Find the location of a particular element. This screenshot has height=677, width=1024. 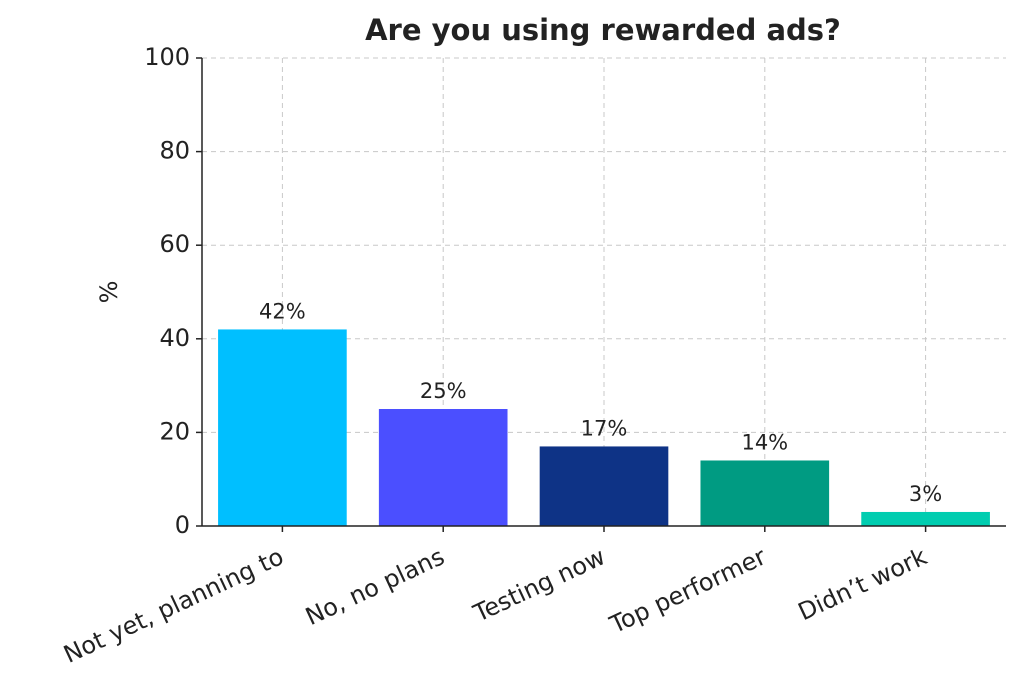

value-label: 14% is located at coordinates (764, 442).